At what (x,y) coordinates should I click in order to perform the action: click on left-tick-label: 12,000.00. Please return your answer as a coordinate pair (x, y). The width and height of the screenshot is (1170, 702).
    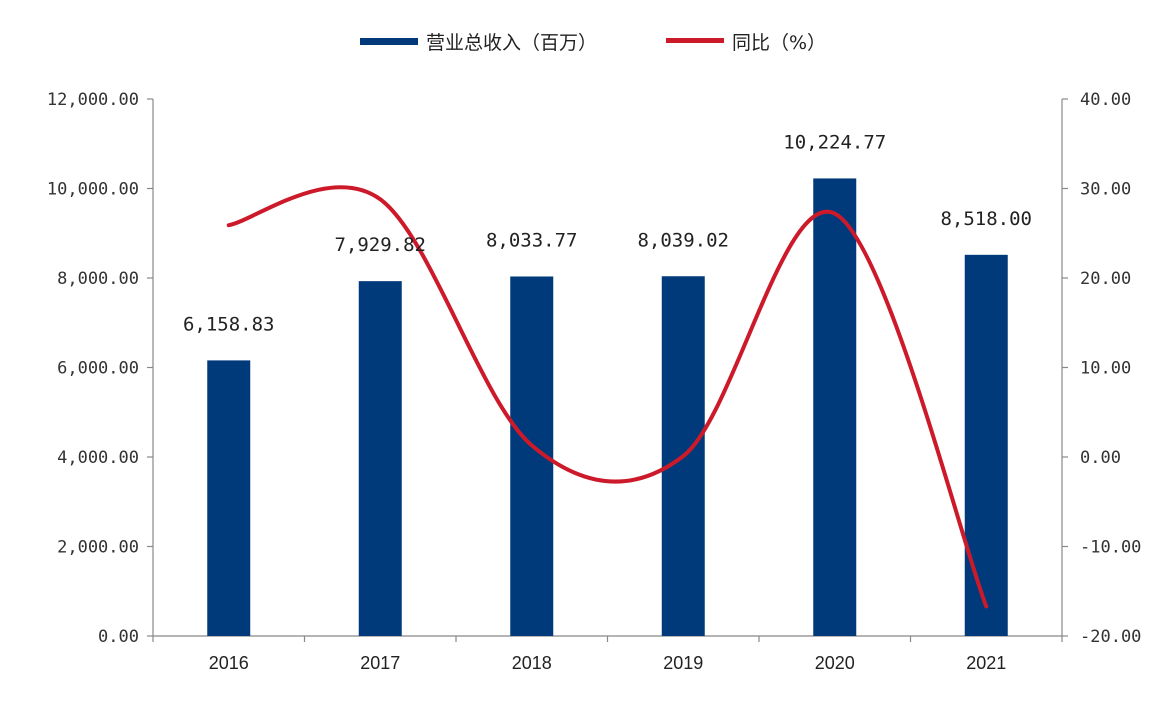
    Looking at the image, I should click on (93, 100).